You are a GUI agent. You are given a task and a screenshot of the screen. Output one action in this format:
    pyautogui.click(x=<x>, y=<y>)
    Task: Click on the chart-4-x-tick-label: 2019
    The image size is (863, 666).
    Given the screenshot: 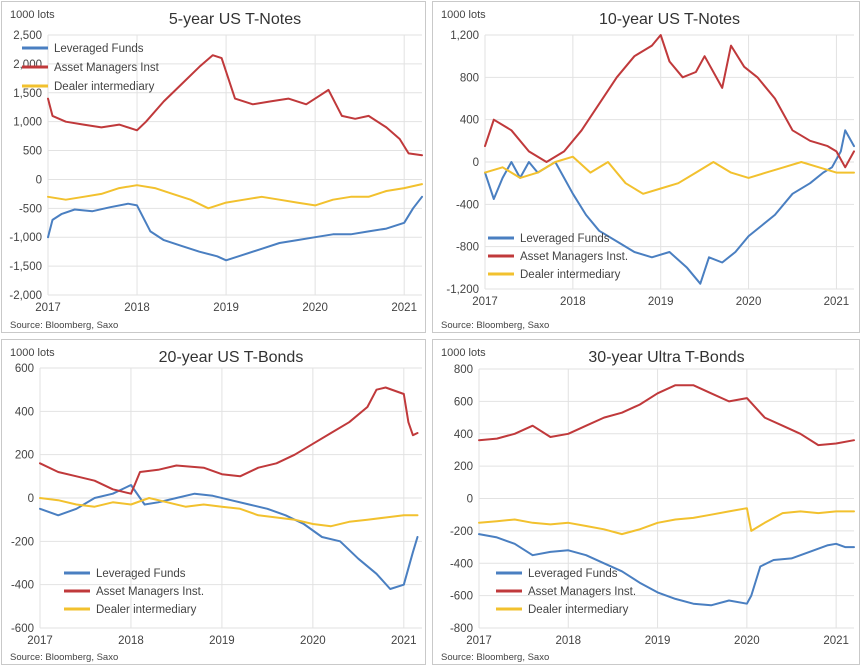 What is the action you would take?
    pyautogui.click(x=658, y=641)
    